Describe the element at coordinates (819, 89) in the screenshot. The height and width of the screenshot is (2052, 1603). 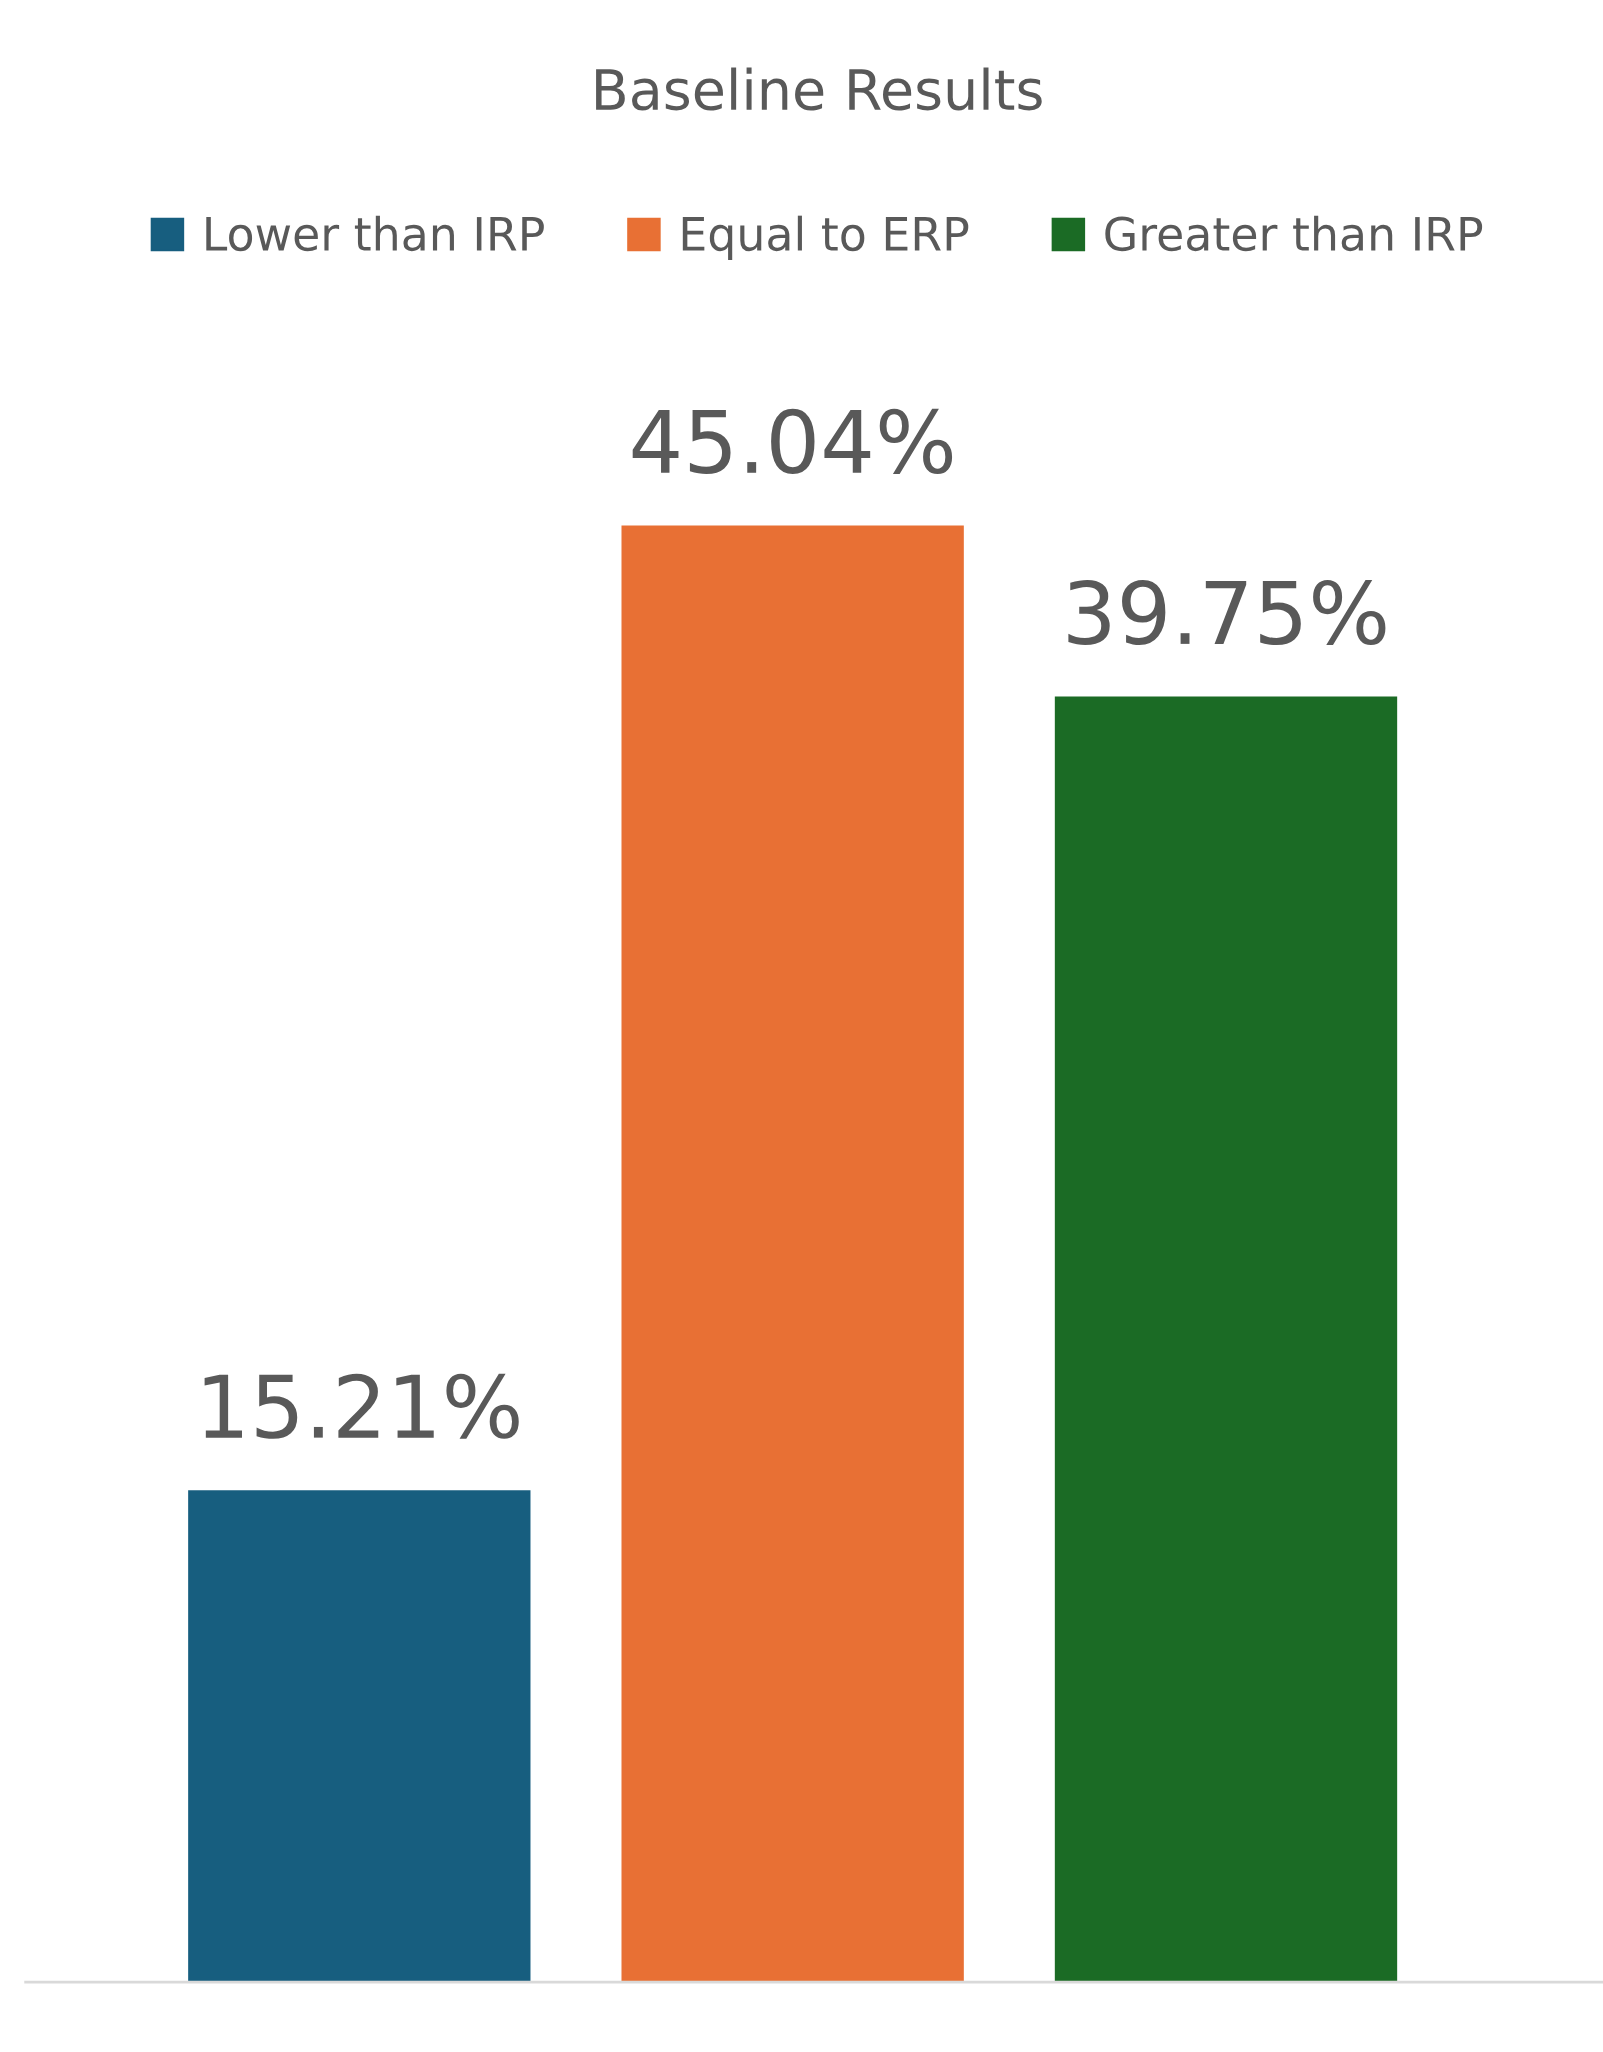
I see `chart-title: Baseline Results` at that location.